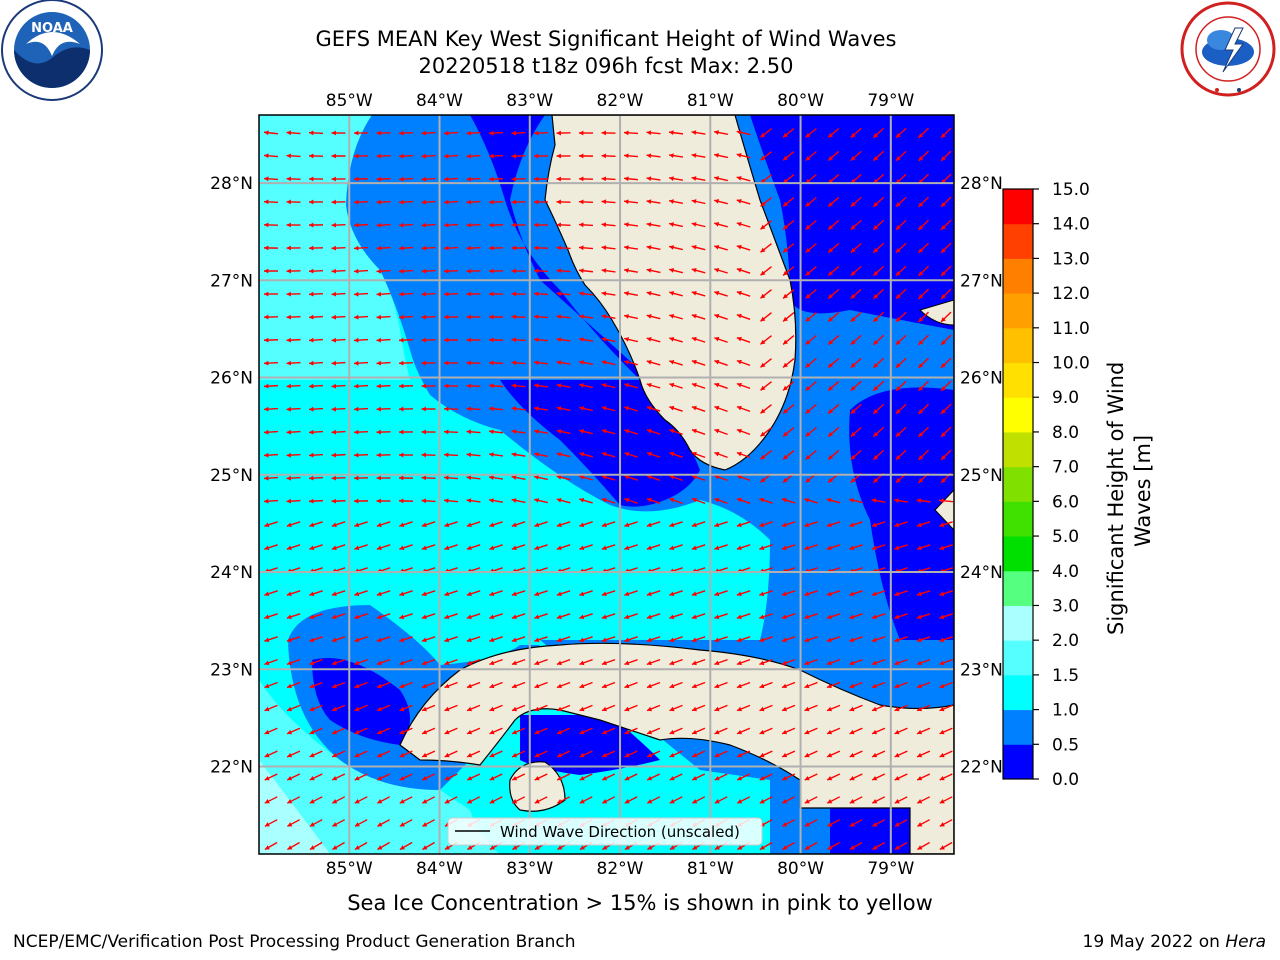 This screenshot has height=960, width=1280. What do you see at coordinates (606, 66) in the screenshot?
I see `map-subtitle: 20220518 t18z 096h fcst Max: 2.50` at bounding box center [606, 66].